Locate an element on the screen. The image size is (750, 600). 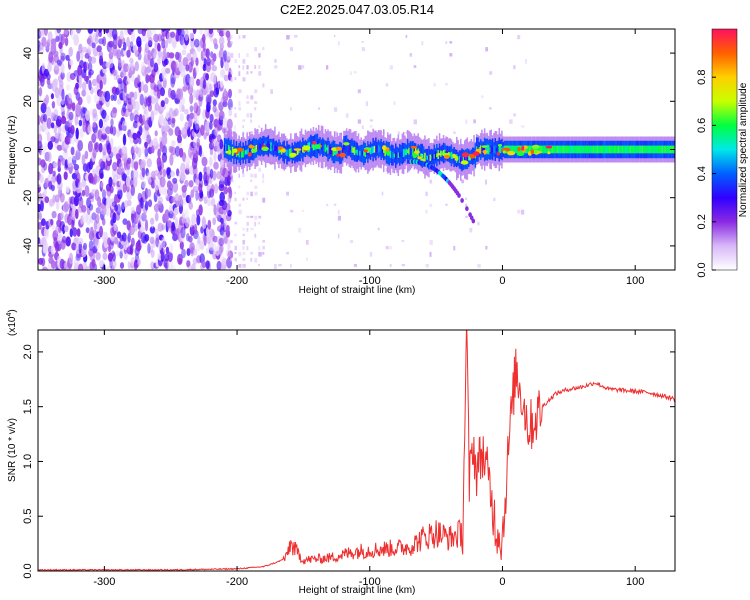
signal-band is located at coordinates (449, 152).